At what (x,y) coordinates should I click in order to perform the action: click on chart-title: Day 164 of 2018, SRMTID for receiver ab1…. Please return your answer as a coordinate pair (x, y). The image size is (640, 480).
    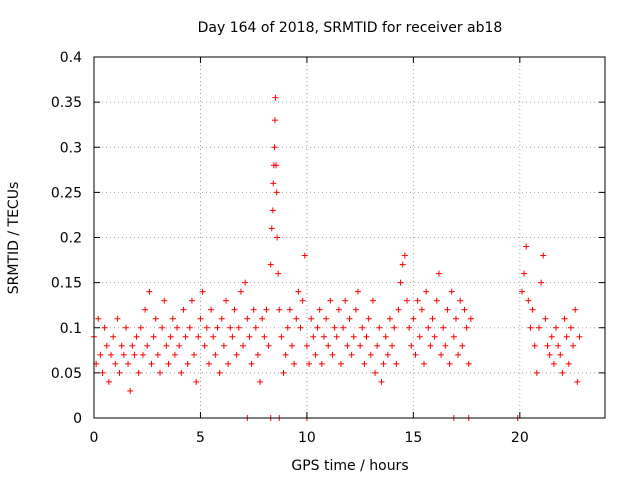
    Looking at the image, I should click on (350, 28).